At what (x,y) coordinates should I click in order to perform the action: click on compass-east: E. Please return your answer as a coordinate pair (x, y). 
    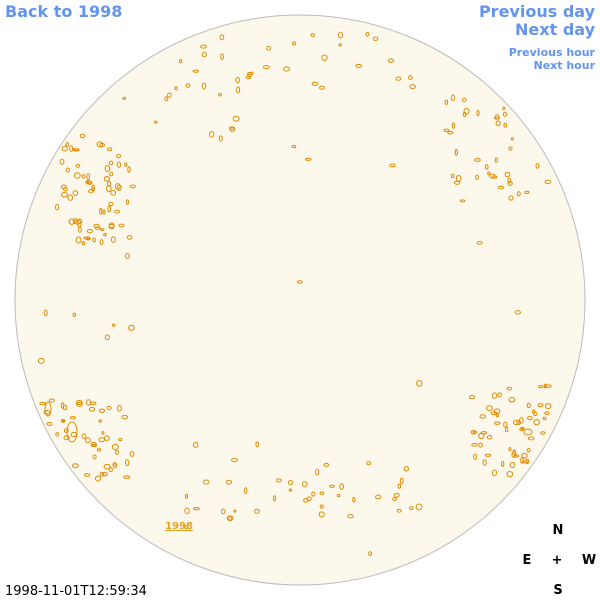
    Looking at the image, I should click on (527, 560).